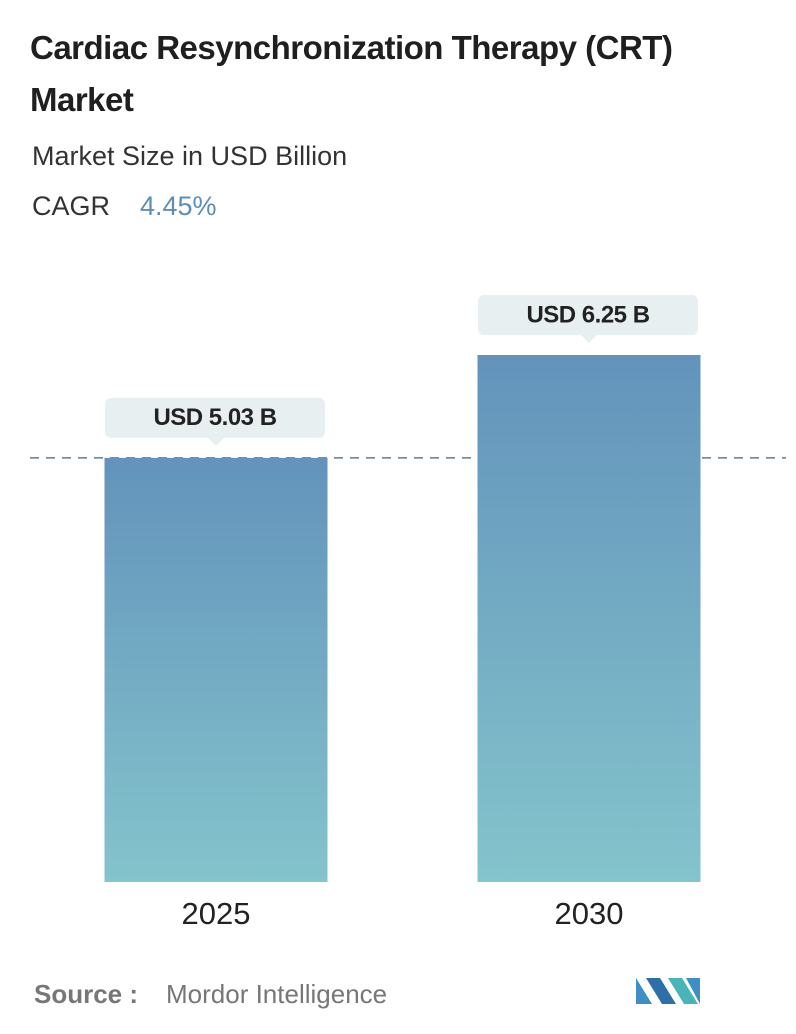 The width and height of the screenshot is (796, 1034). What do you see at coordinates (216, 913) in the screenshot?
I see `x-tick-label: 2025` at bounding box center [216, 913].